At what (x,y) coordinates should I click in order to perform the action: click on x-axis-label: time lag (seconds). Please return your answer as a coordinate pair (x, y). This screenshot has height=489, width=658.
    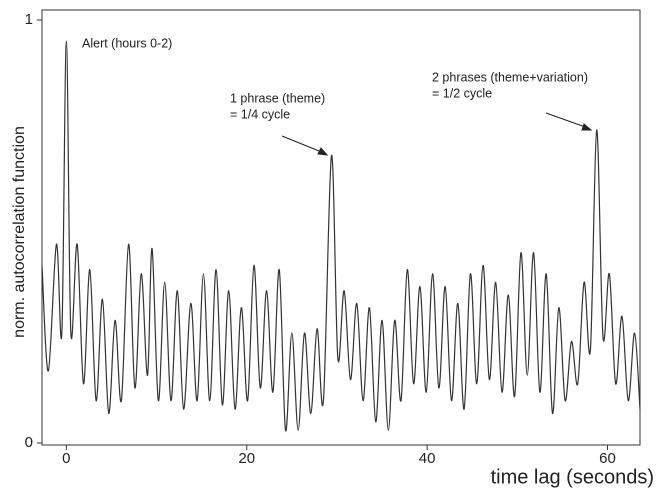
    Looking at the image, I should click on (572, 477).